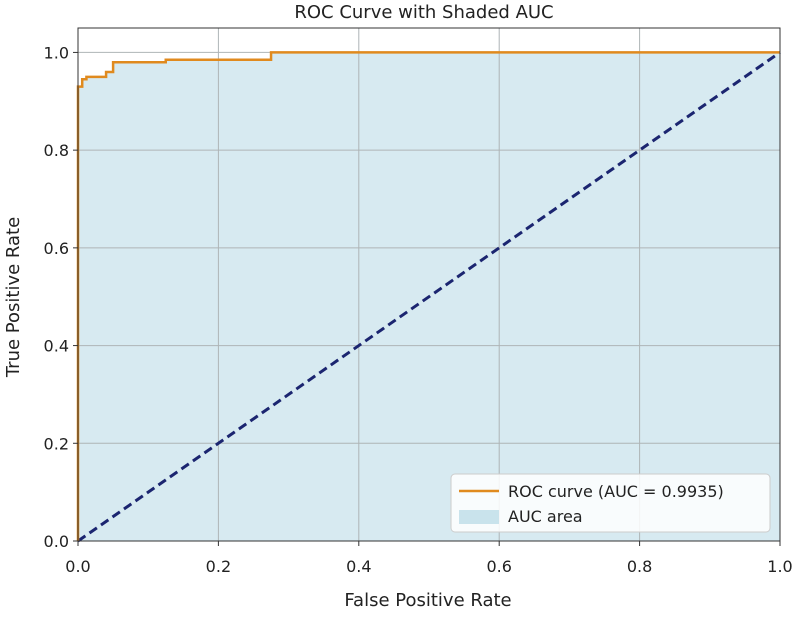 The width and height of the screenshot is (800, 617). I want to click on y-tick-label: 0.8, so click(56, 150).